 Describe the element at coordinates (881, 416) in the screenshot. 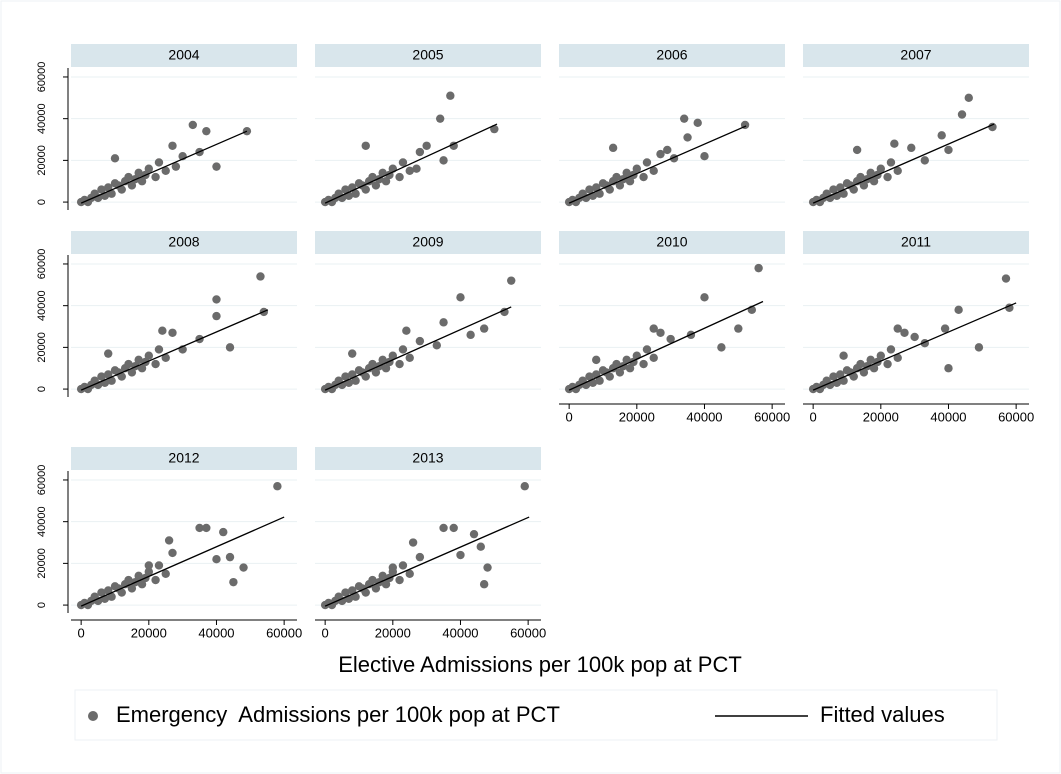

I see `x-tick-label: 20000` at that location.